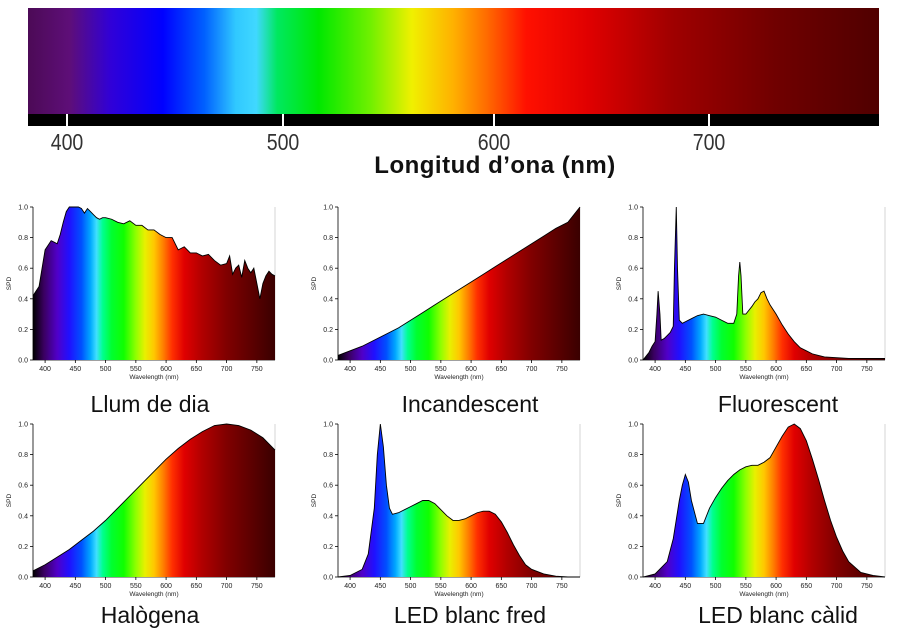 The width and height of the screenshot is (900, 631). I want to click on chart-caption: LED blanc fred, so click(470, 615).